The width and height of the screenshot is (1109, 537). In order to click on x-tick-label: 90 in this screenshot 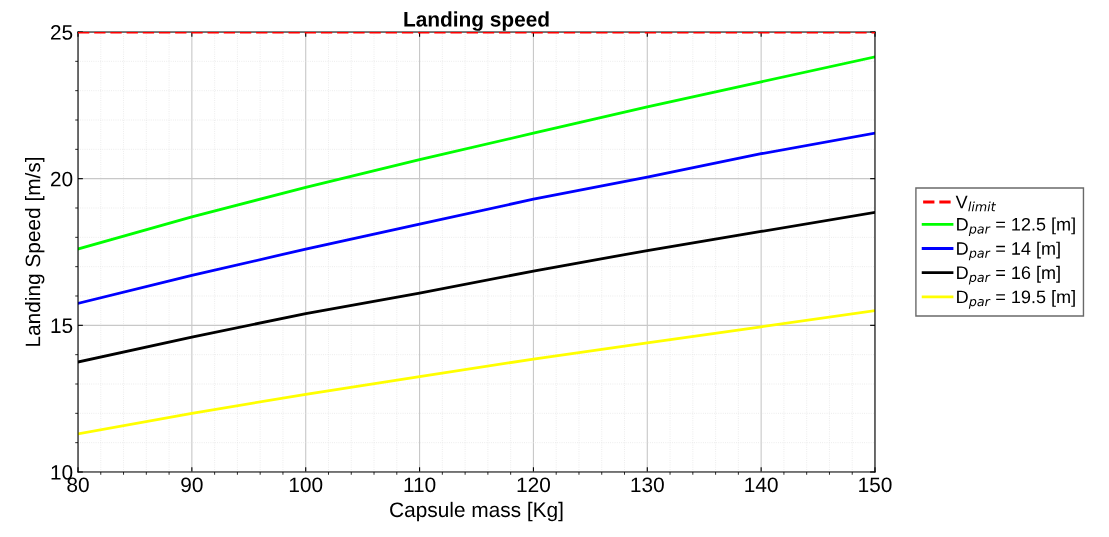, I will do `click(192, 485)`.